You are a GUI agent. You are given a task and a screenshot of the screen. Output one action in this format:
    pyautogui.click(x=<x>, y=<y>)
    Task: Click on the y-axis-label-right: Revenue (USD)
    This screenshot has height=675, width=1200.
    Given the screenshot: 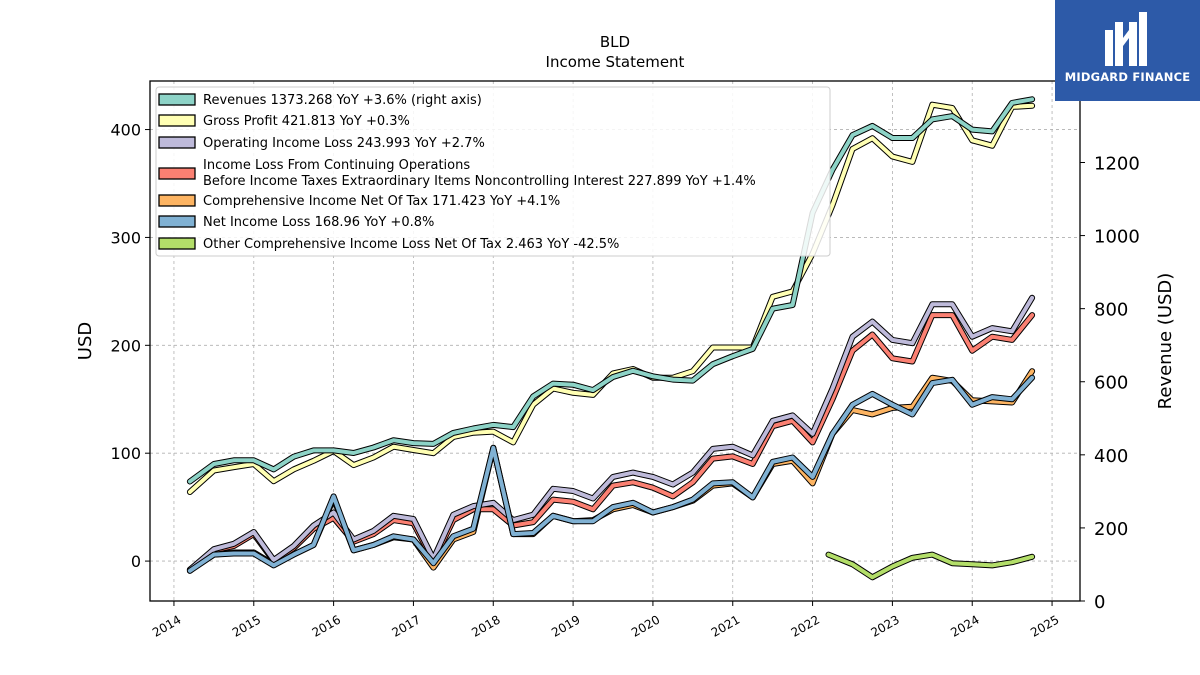 What is the action you would take?
    pyautogui.click(x=1165, y=341)
    